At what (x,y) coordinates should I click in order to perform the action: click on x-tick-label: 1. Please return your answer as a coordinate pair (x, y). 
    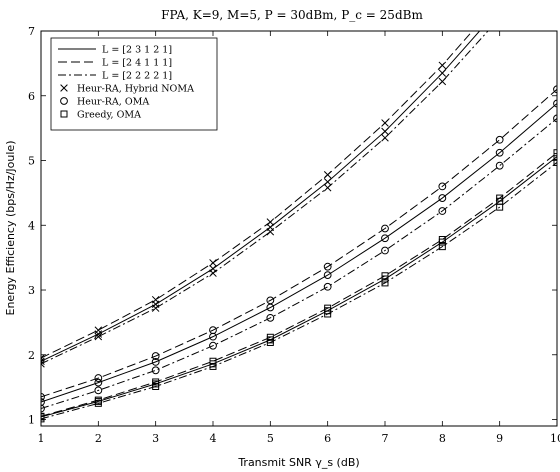
    Looking at the image, I should click on (41, 438).